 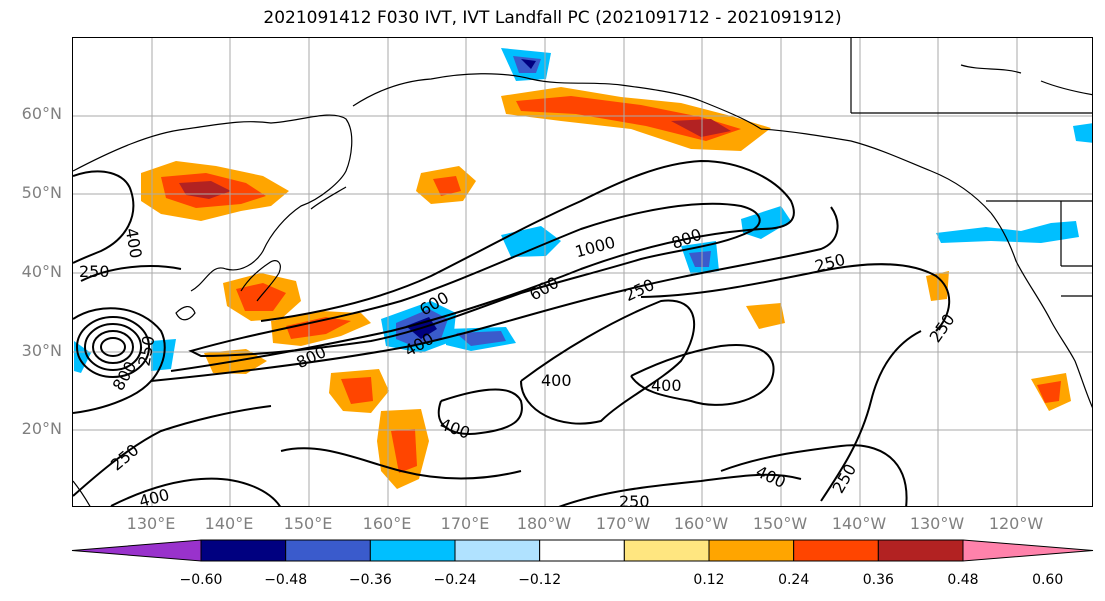 I want to click on colorbar-tick-label: −0.36, so click(x=370, y=580).